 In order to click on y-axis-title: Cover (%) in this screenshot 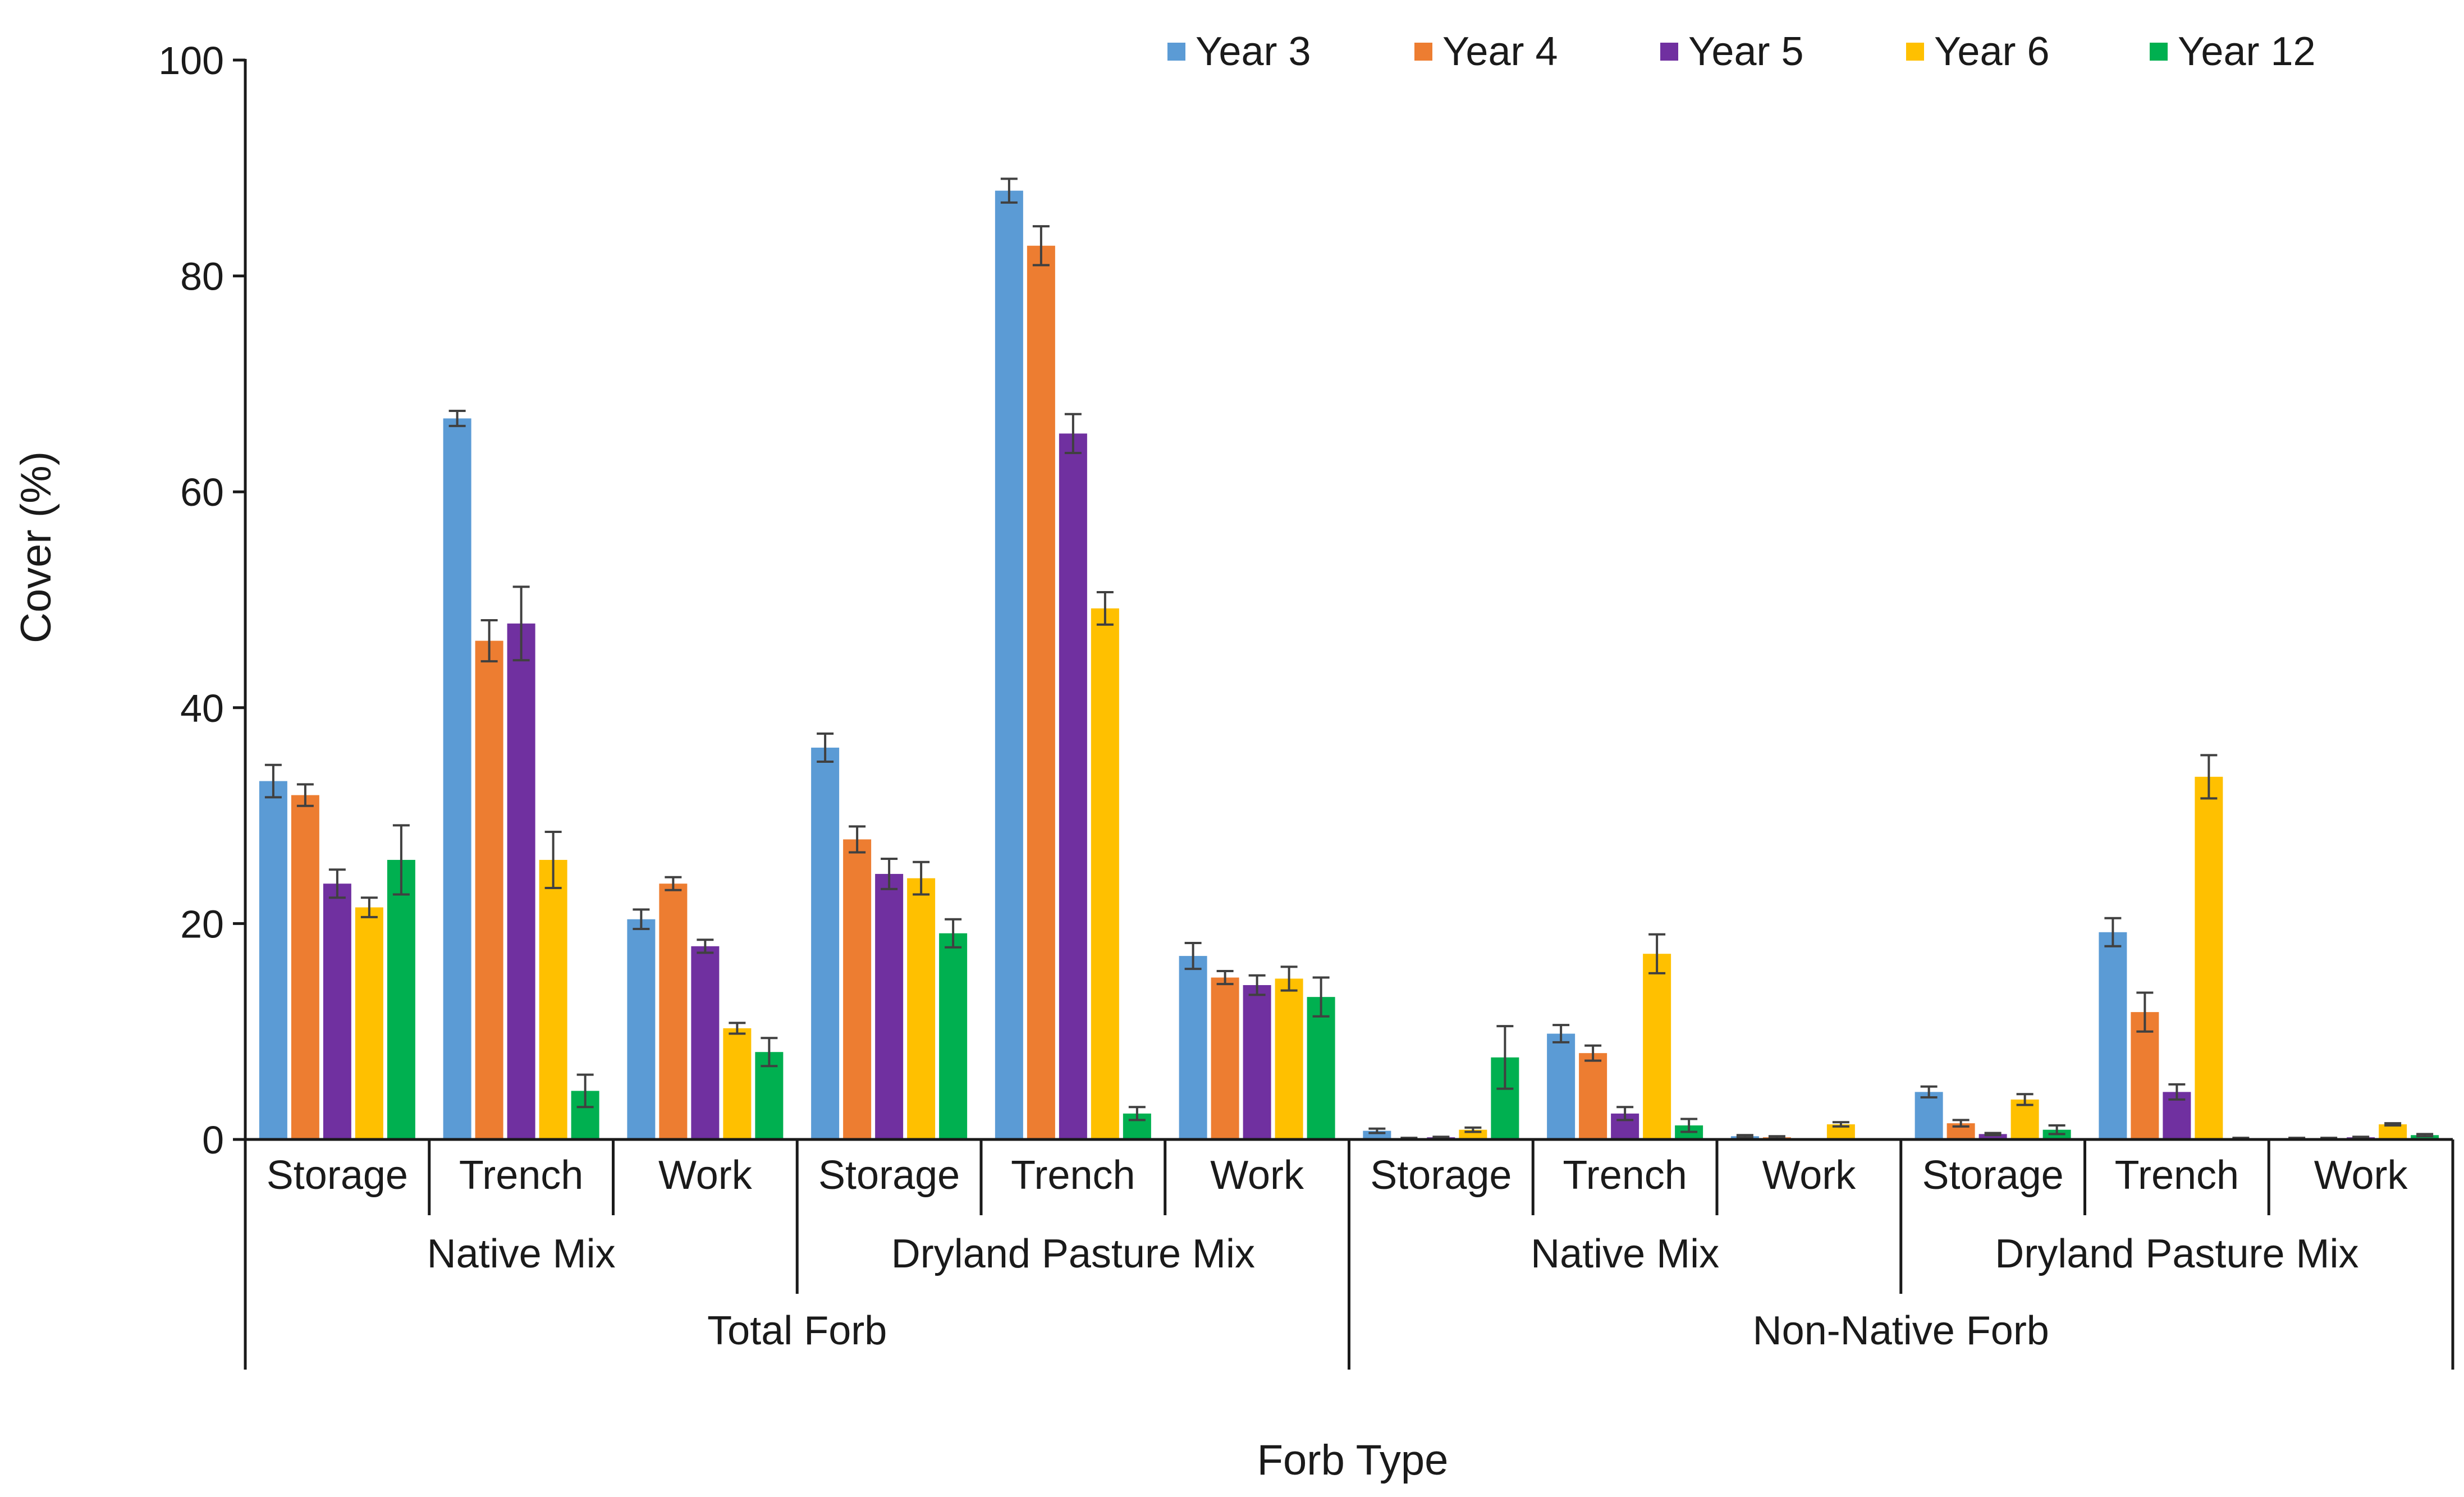, I will do `click(36, 547)`.